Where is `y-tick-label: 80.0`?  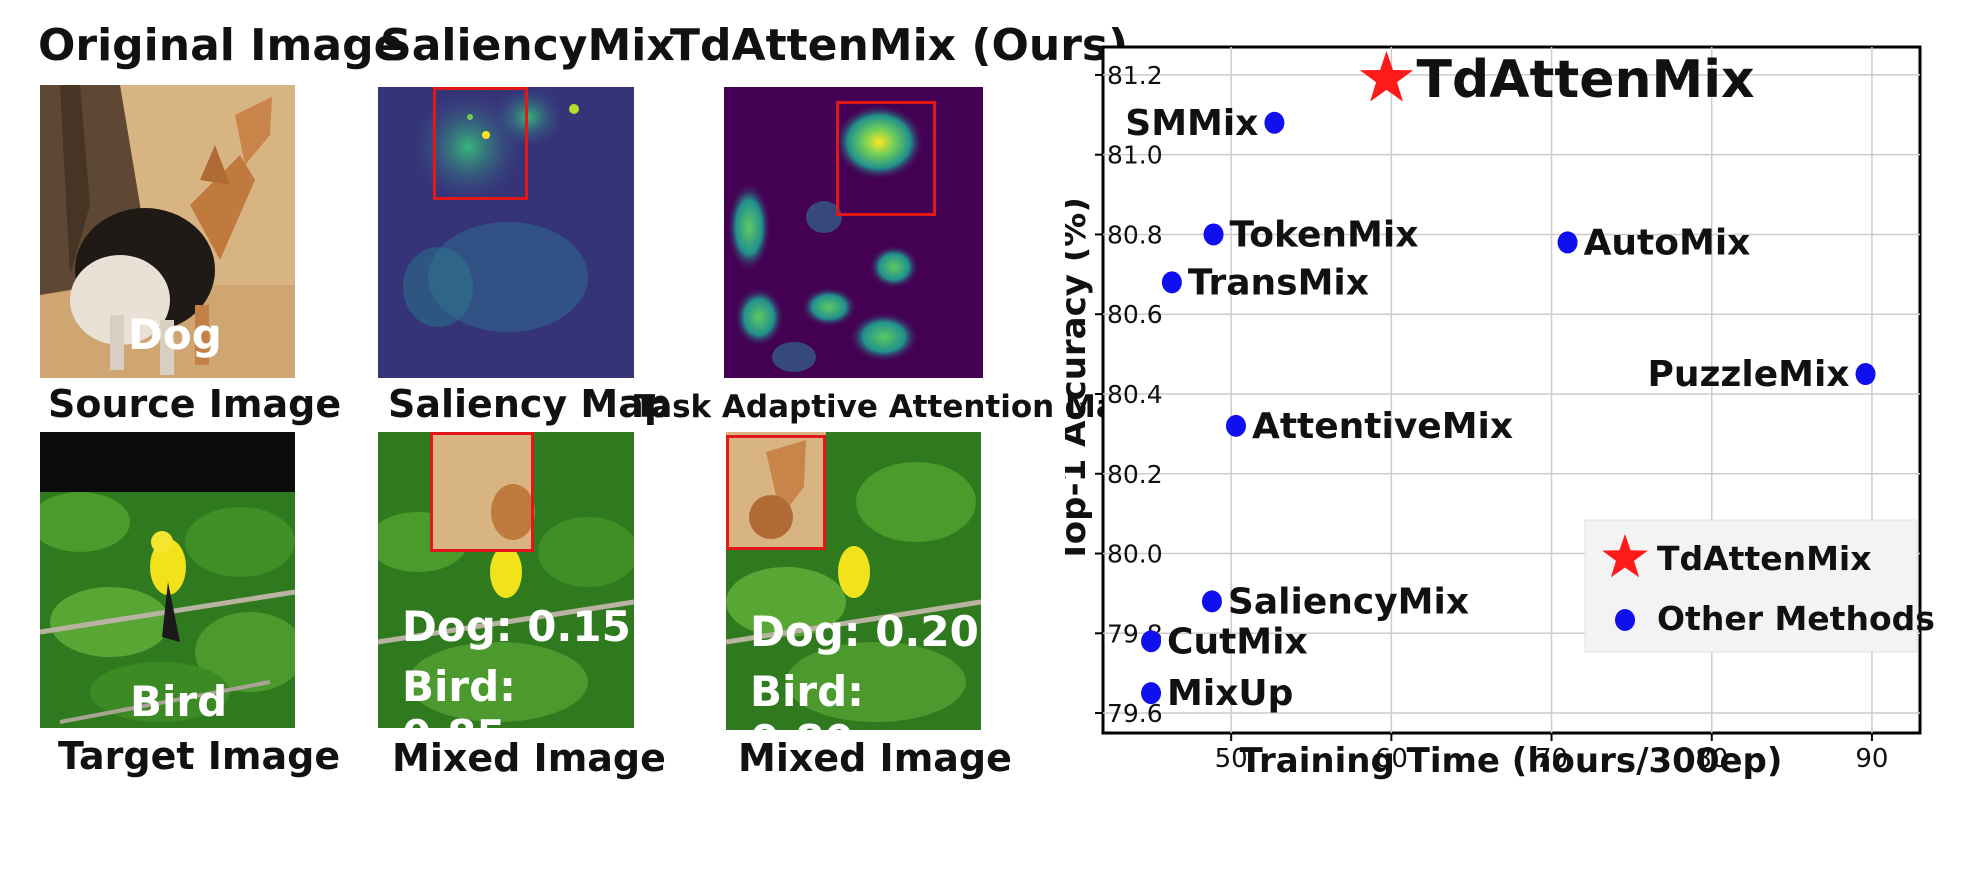
y-tick-label: 80.0 is located at coordinates (1135, 554).